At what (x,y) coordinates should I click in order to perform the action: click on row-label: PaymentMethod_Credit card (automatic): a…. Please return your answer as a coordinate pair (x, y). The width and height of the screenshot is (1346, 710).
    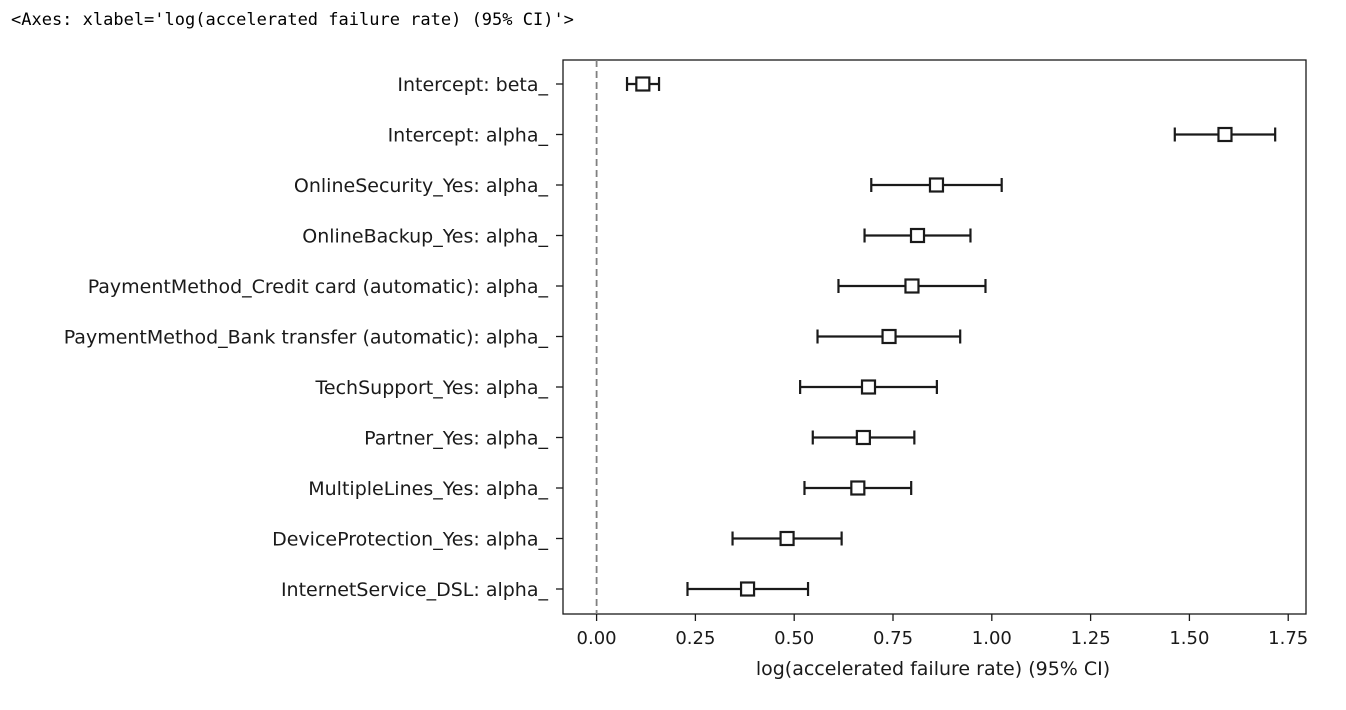
    Looking at the image, I should click on (318, 287).